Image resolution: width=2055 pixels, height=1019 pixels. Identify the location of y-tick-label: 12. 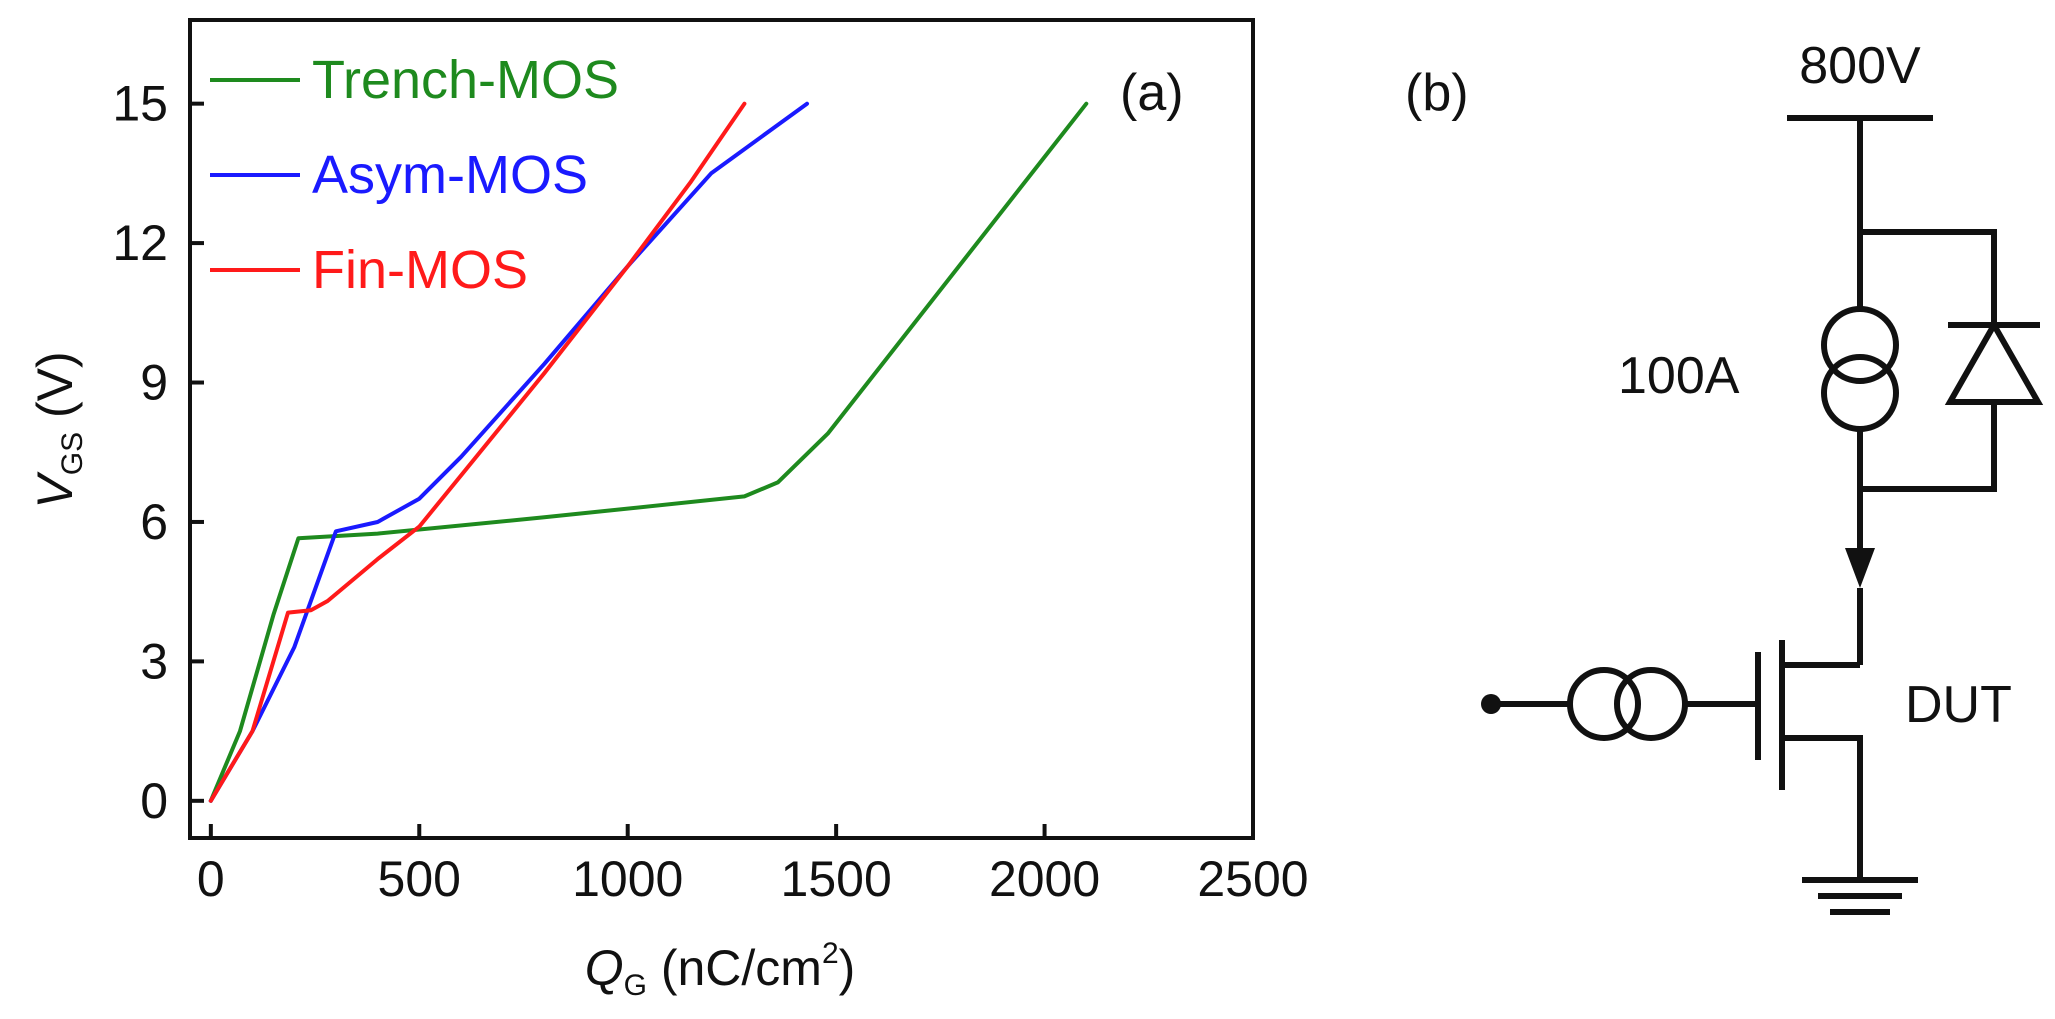
(140, 243).